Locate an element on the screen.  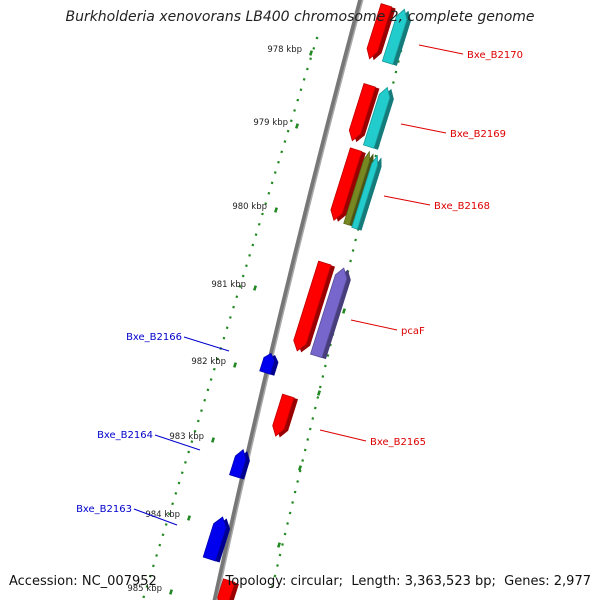
length-value: 3,363,523 bp is located at coordinates (448, 581).